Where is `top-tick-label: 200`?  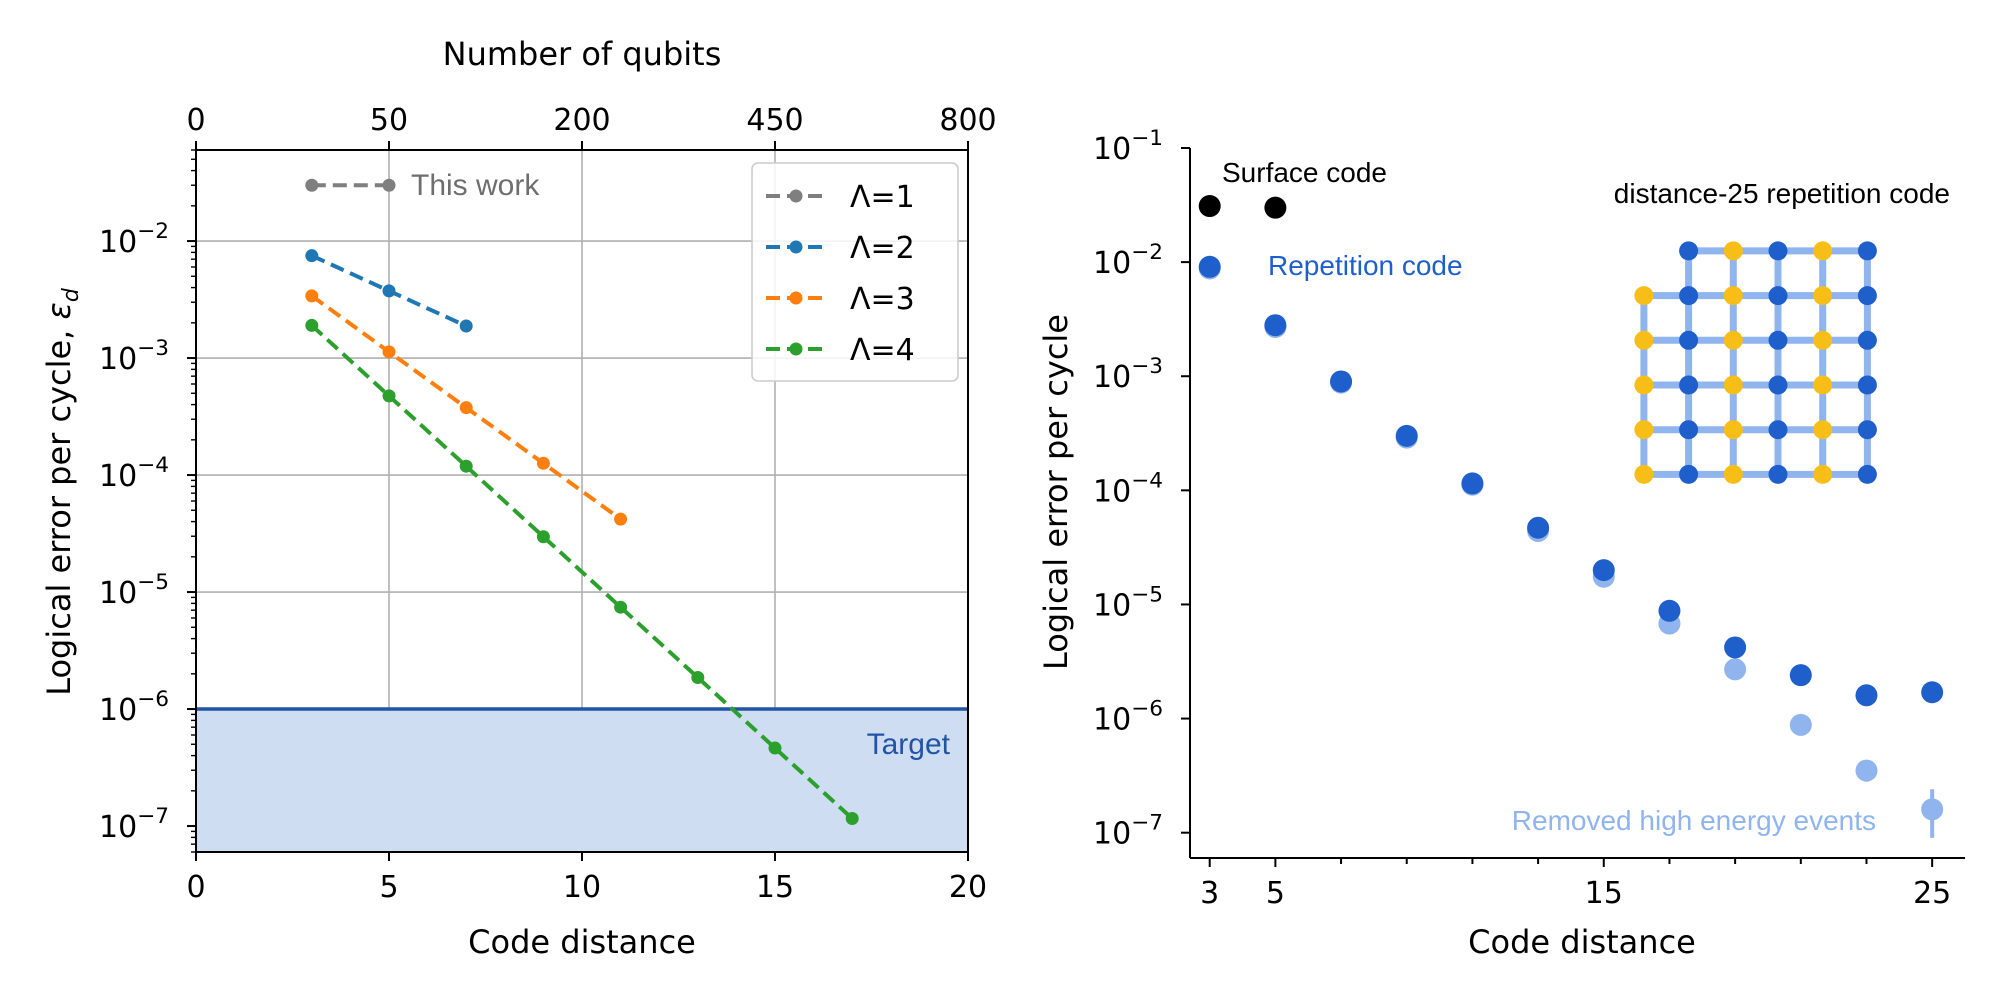
top-tick-label: 200 is located at coordinates (581, 120).